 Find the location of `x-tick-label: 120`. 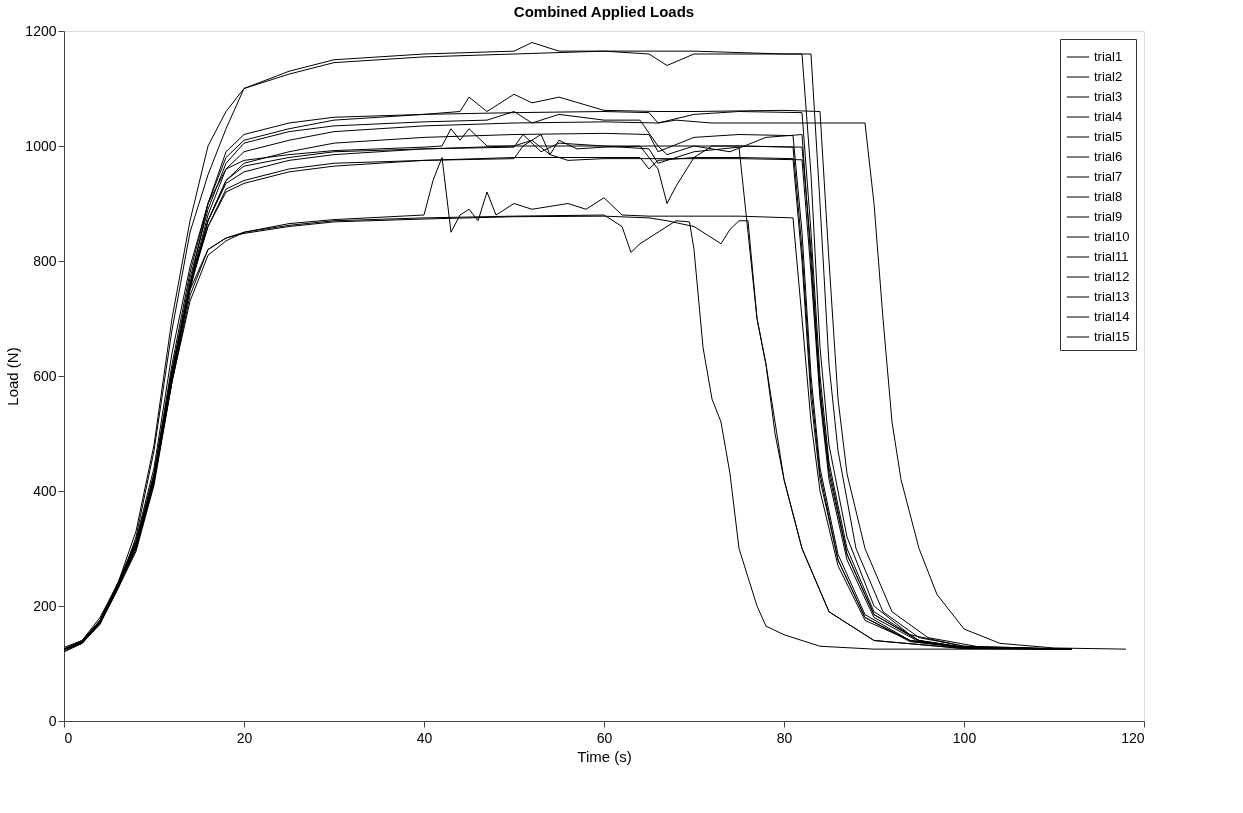

x-tick-label: 120 is located at coordinates (1133, 737).